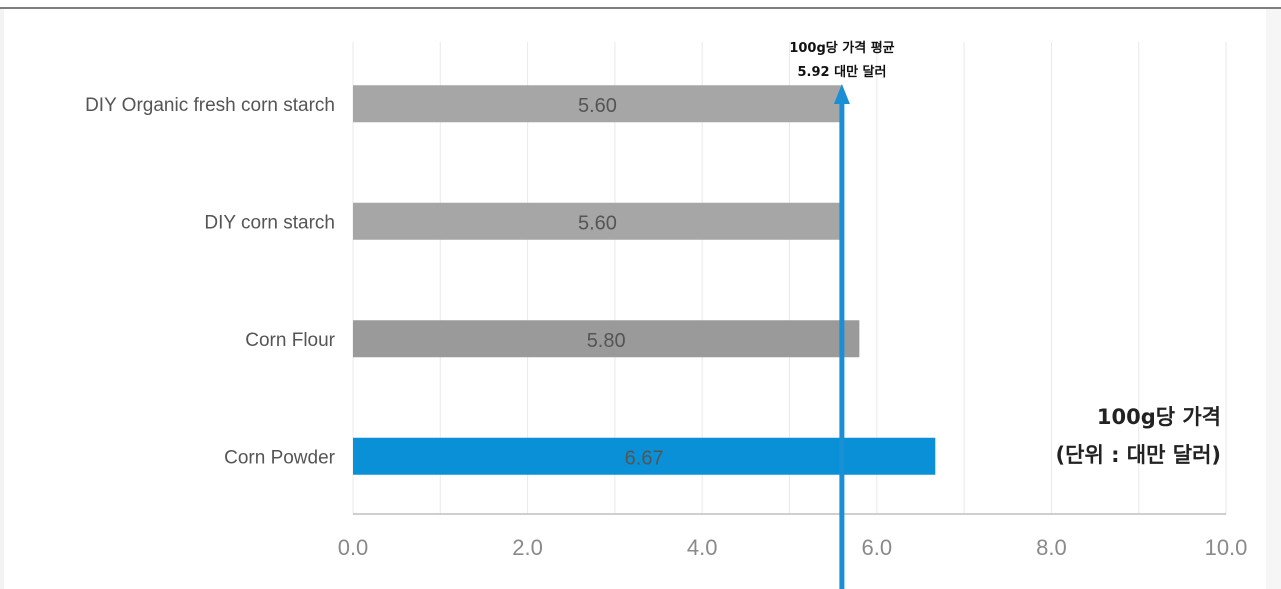 This screenshot has height=589, width=1281. Describe the element at coordinates (353, 547) in the screenshot. I see `x-tick-label: 0.0` at that location.